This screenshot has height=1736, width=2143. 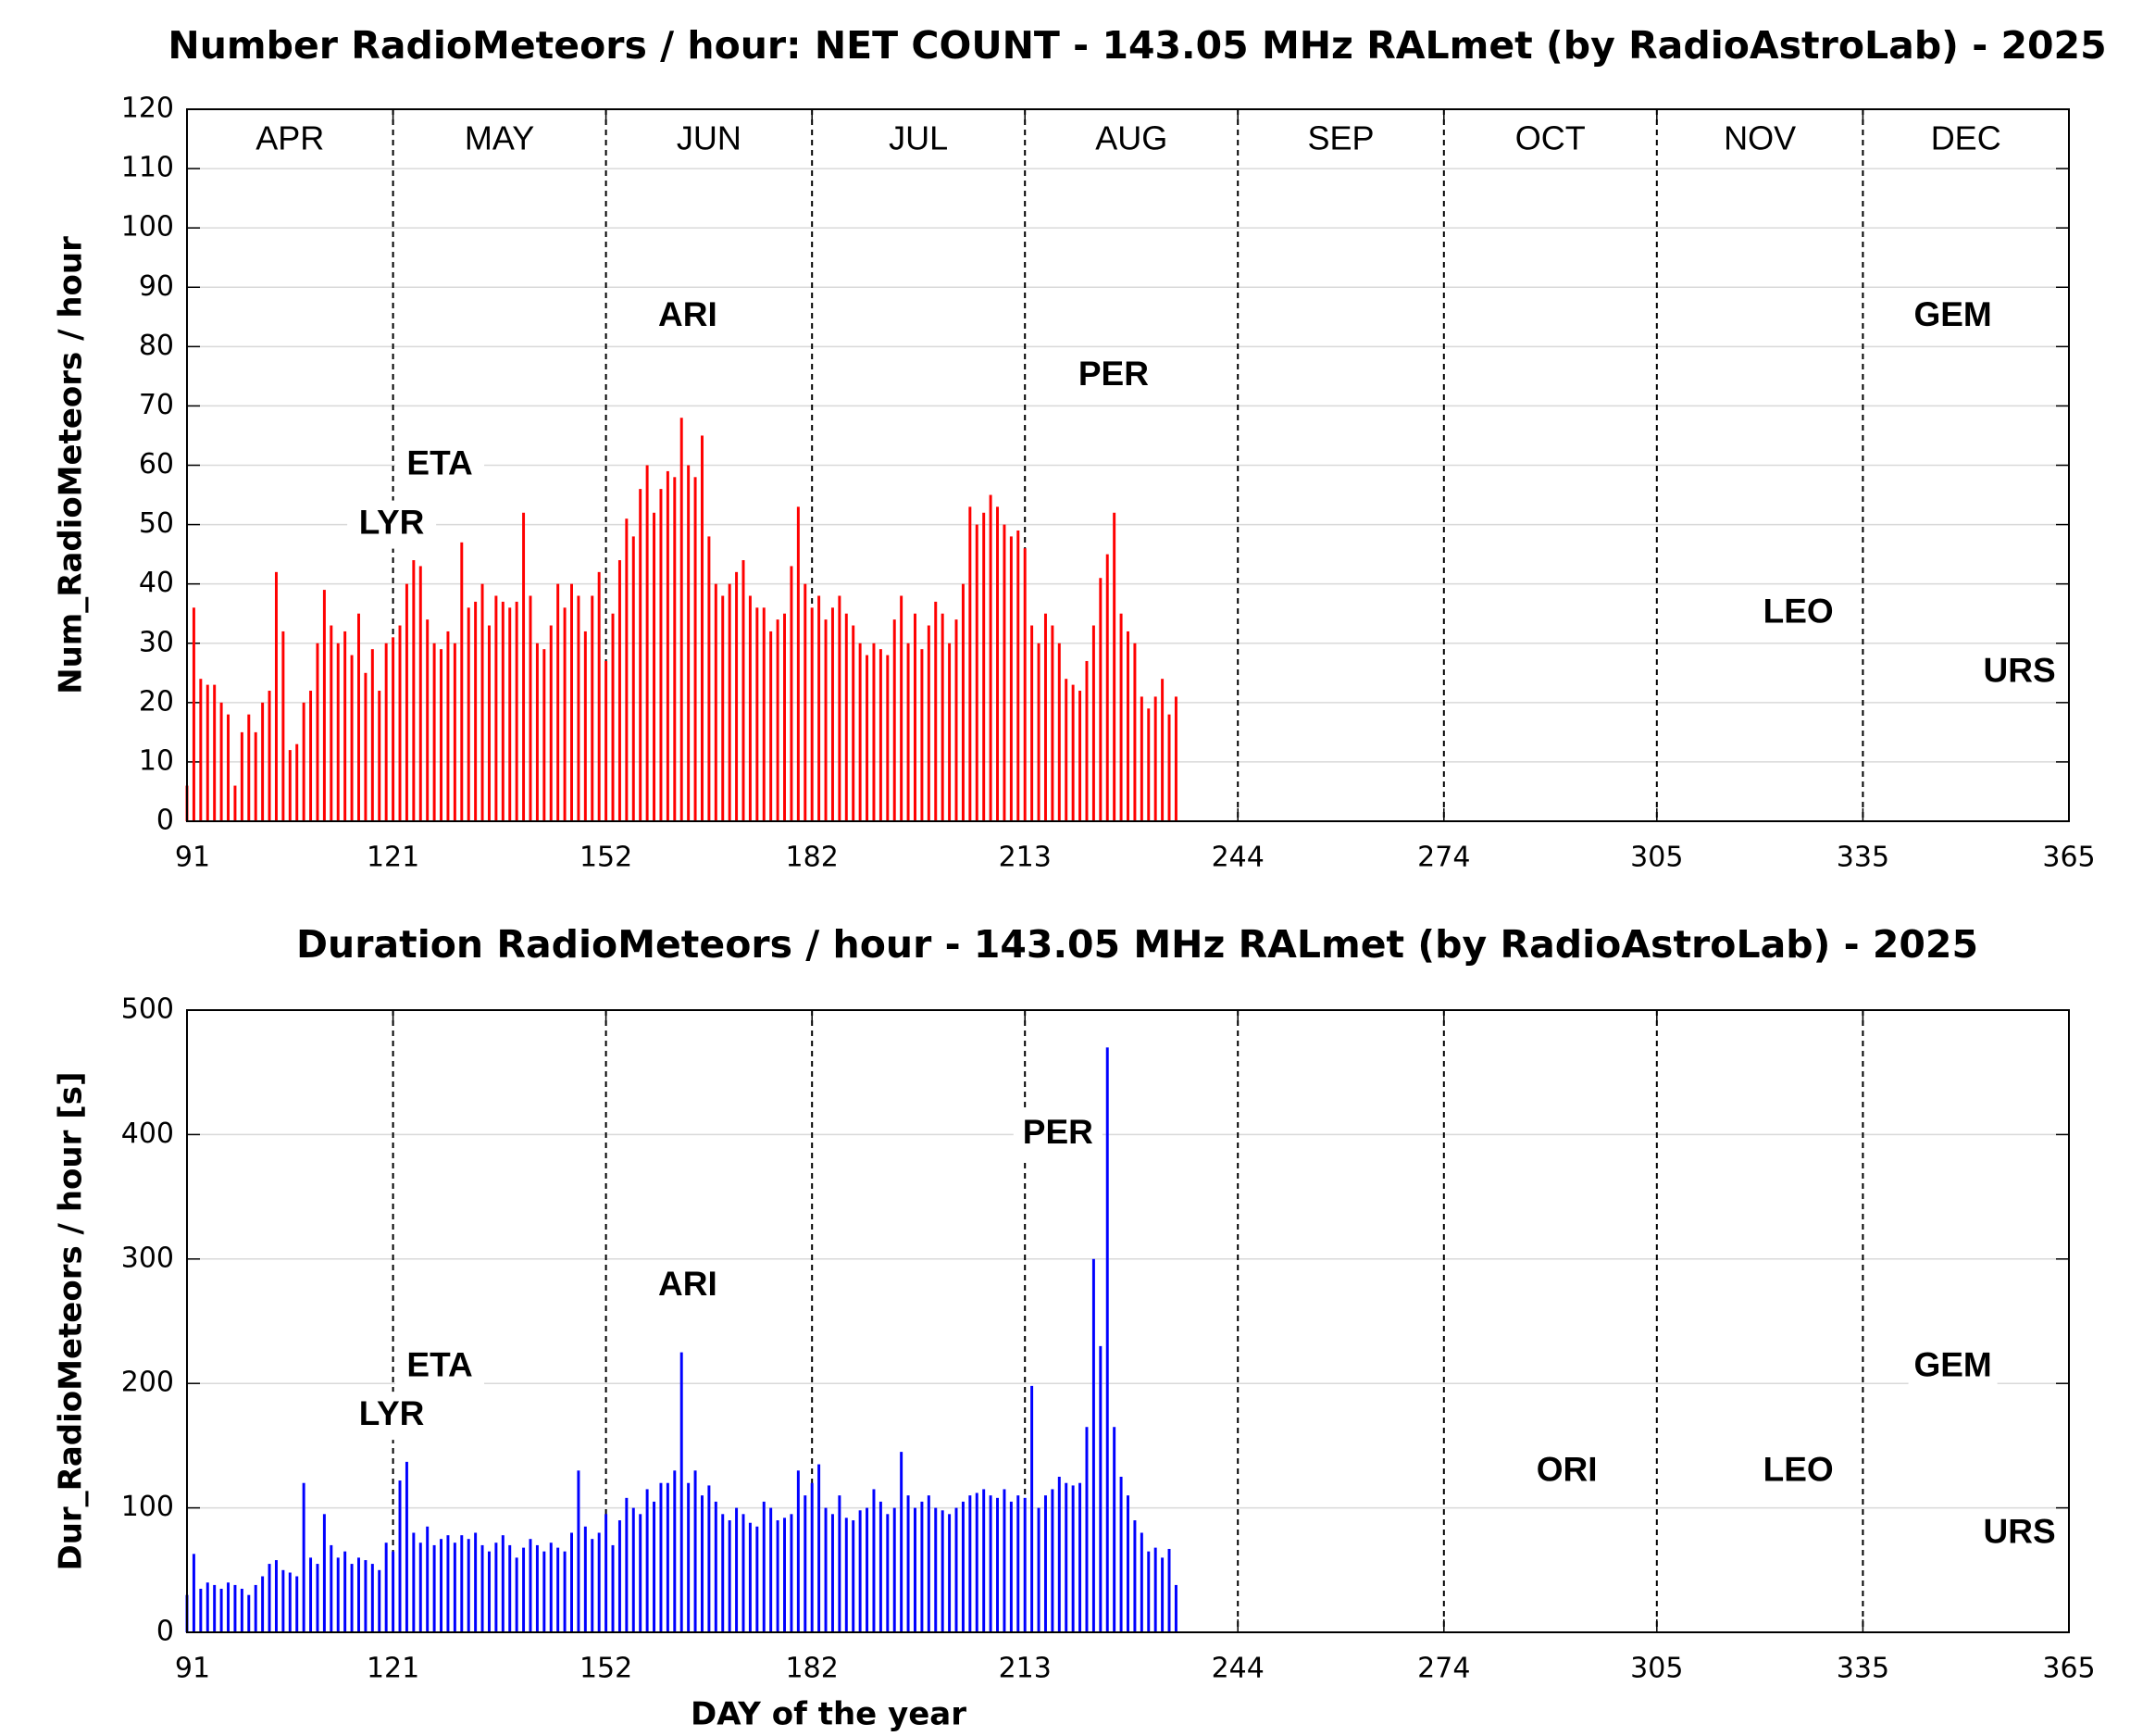 I want to click on annotation: ETA, so click(x=439, y=462).